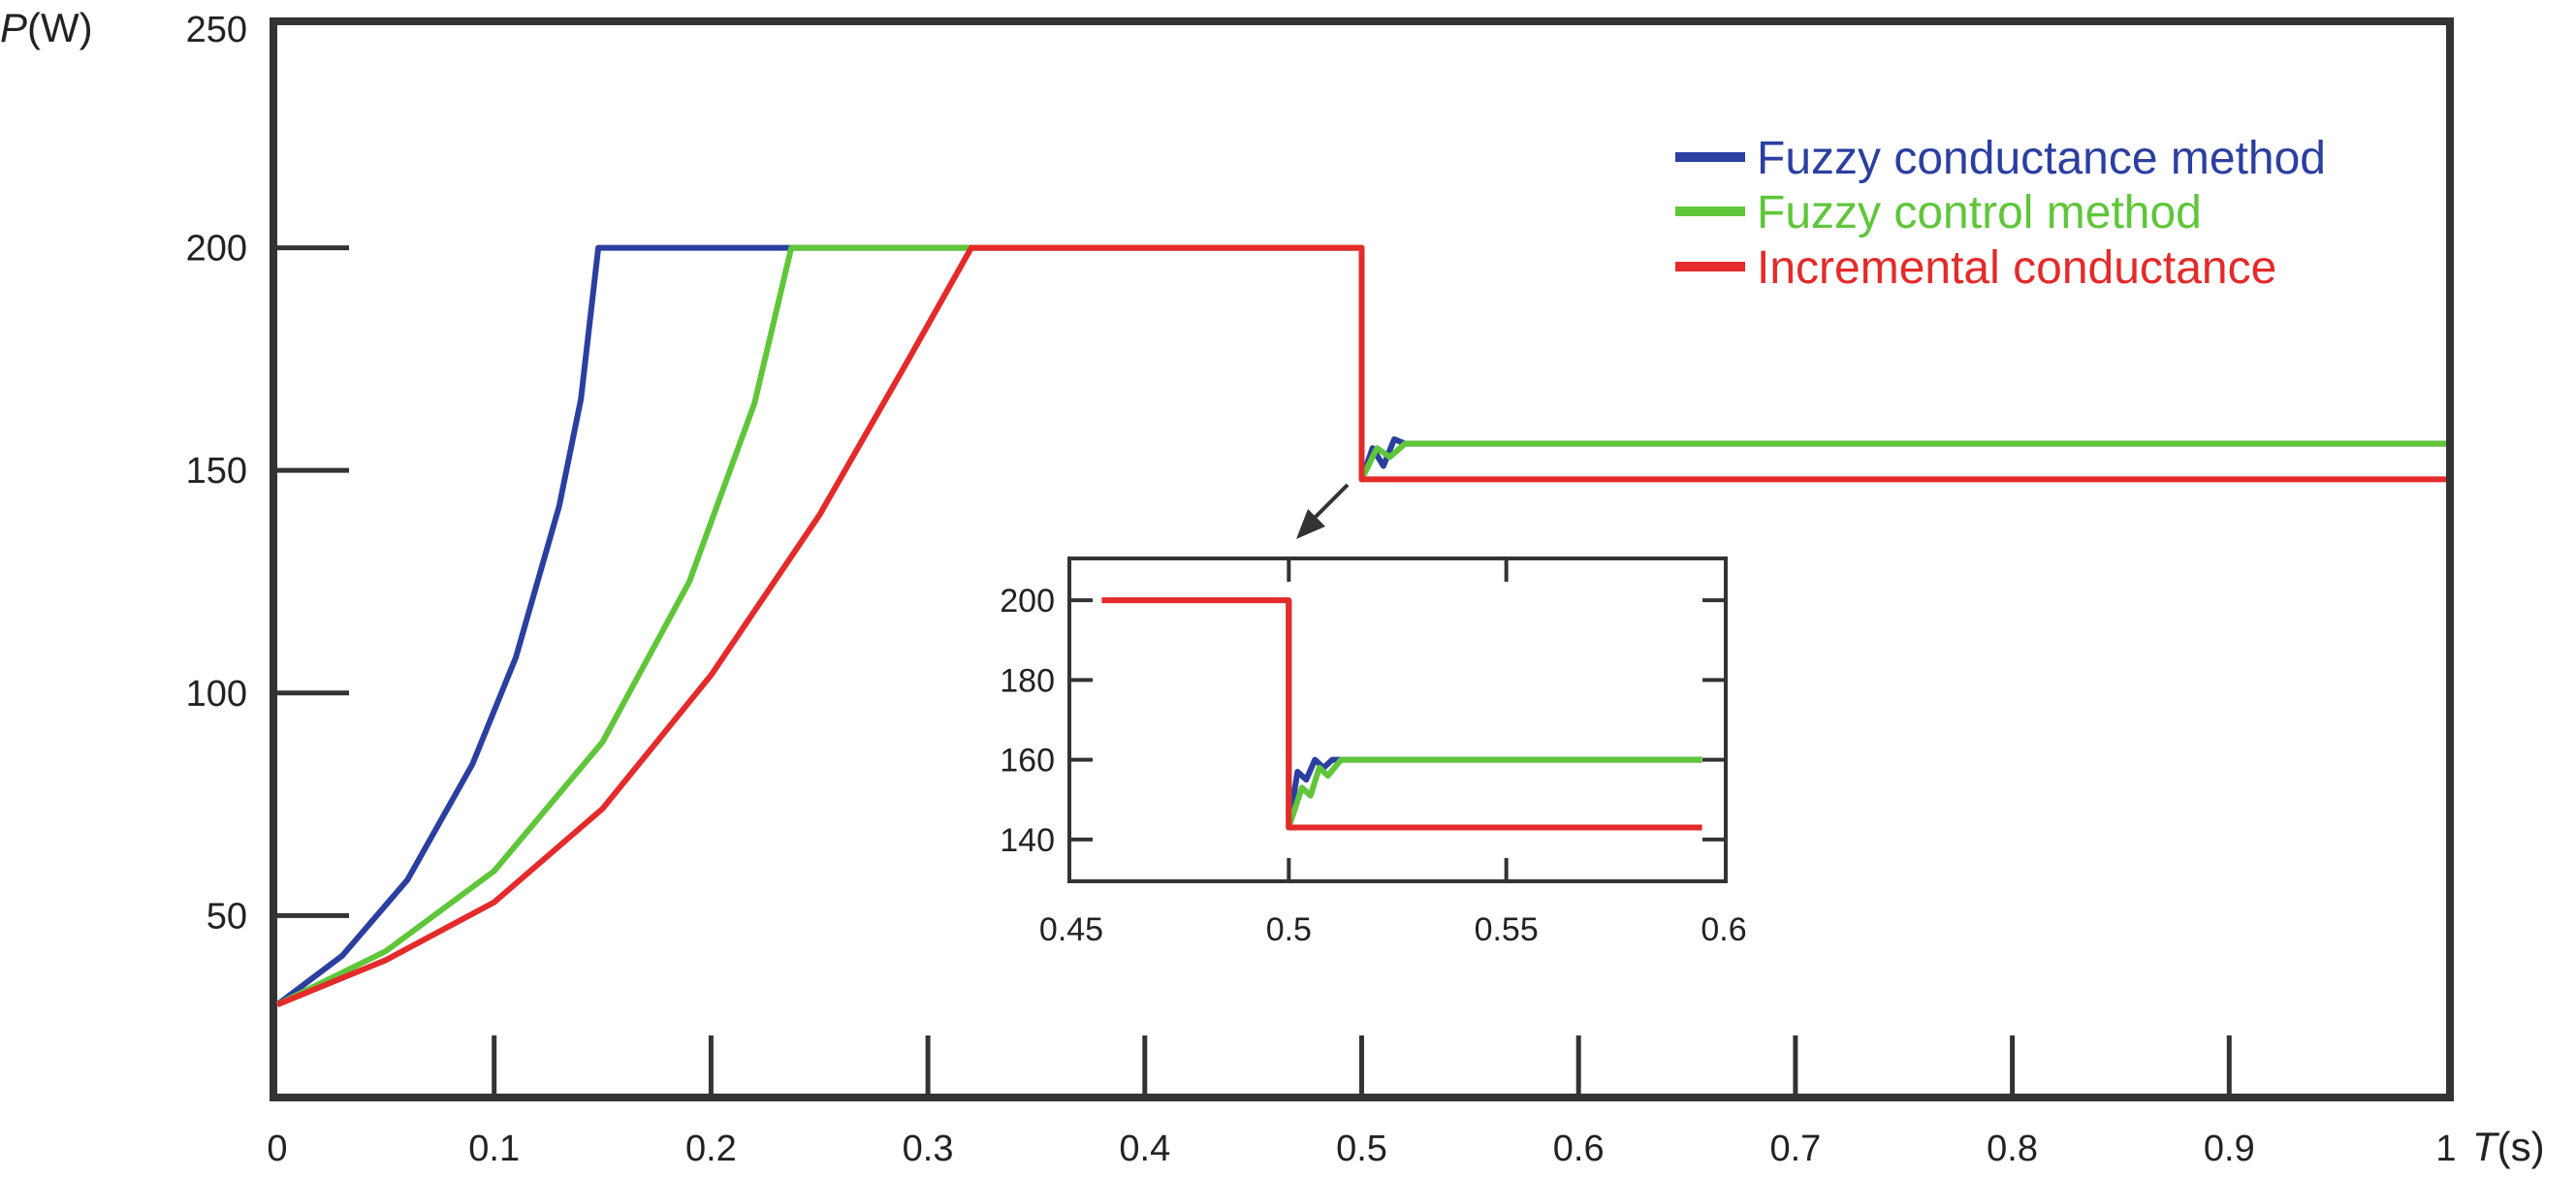 Image resolution: width=2576 pixels, height=1177 pixels. I want to click on x-tick-label-0-7: 0.7, so click(1795, 1149).